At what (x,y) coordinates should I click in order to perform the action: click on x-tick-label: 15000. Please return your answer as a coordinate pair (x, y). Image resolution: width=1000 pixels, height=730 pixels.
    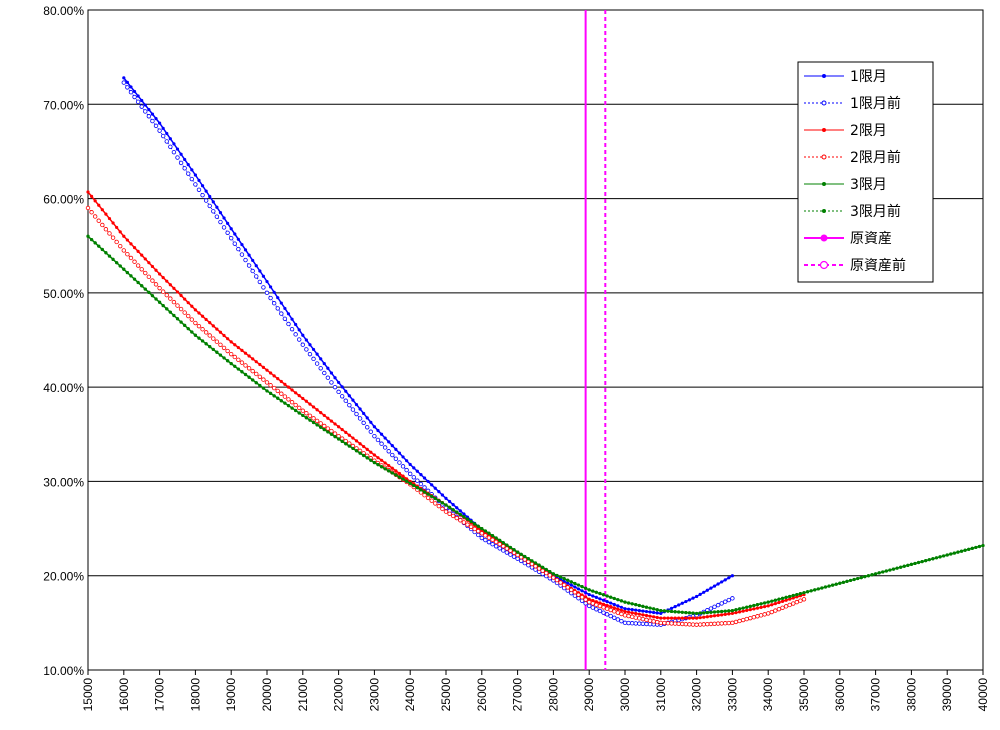
    Looking at the image, I should click on (88, 695).